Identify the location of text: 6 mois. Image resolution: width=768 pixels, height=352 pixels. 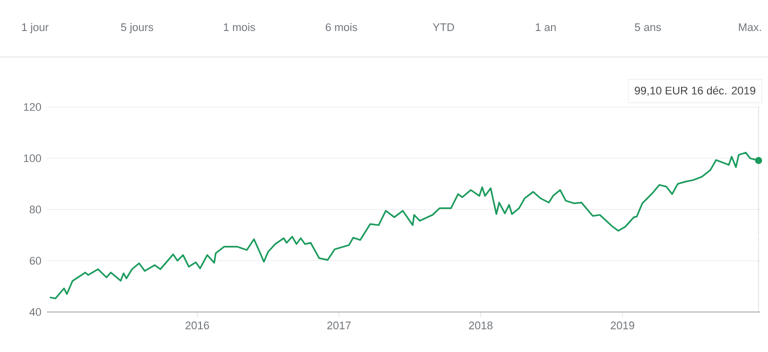
(342, 27).